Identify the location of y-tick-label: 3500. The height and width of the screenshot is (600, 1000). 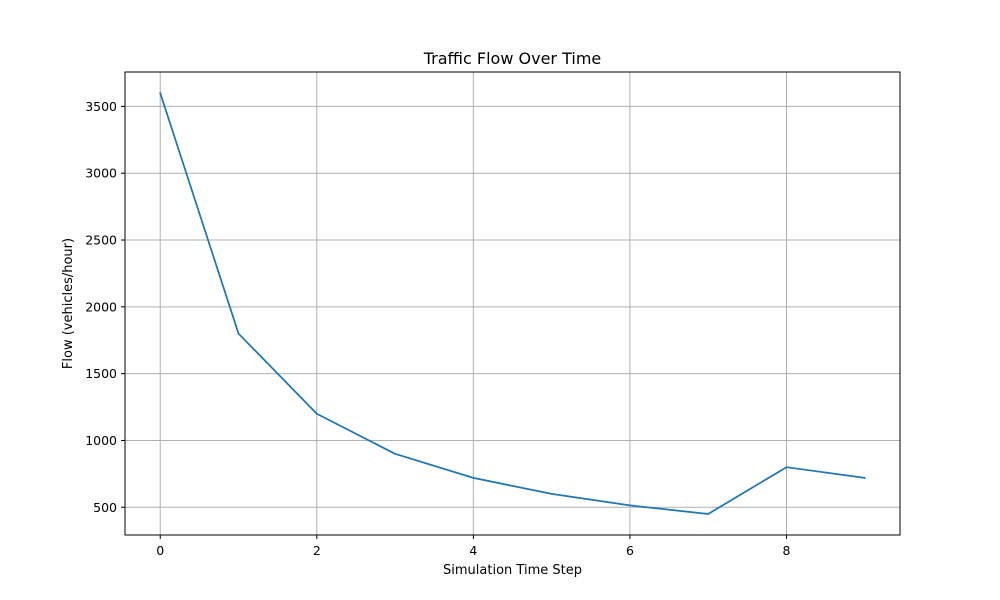
(101, 106).